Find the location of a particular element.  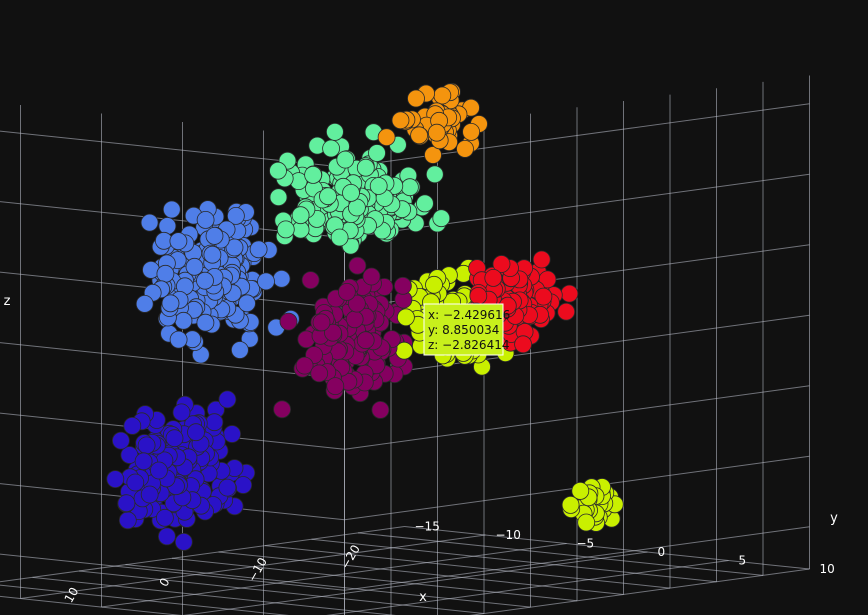

hover-x-value: −2.429616 is located at coordinates (476, 315).